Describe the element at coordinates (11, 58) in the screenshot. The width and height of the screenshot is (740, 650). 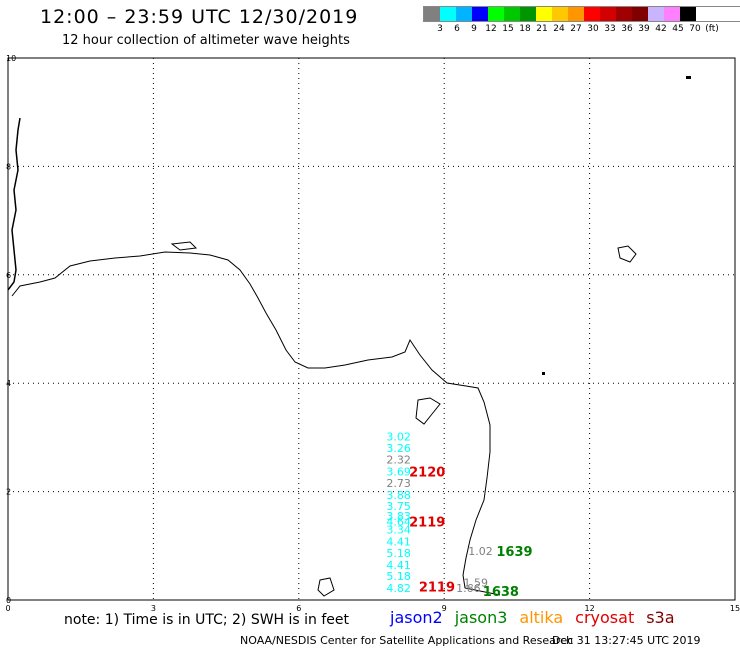
I see `y-tick-label: 10` at that location.